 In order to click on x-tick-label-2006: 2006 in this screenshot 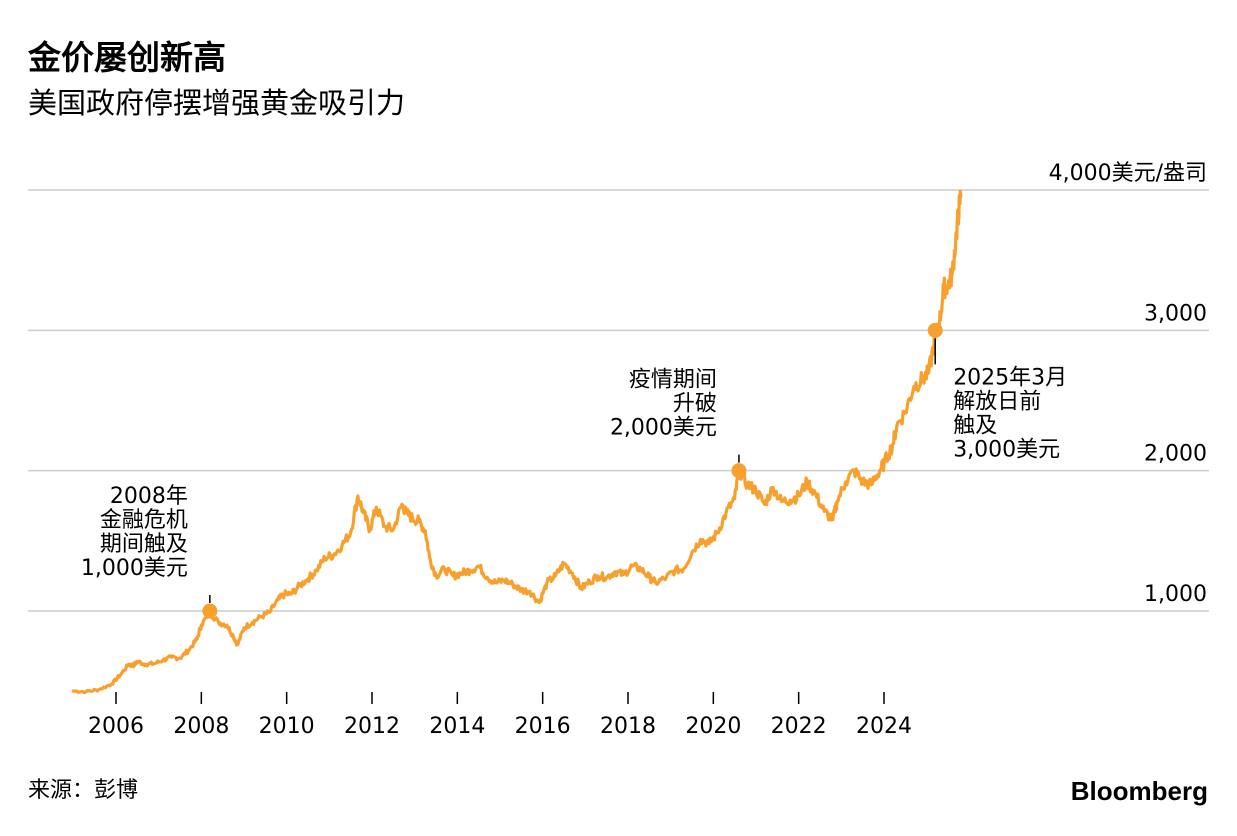, I will do `click(116, 726)`.